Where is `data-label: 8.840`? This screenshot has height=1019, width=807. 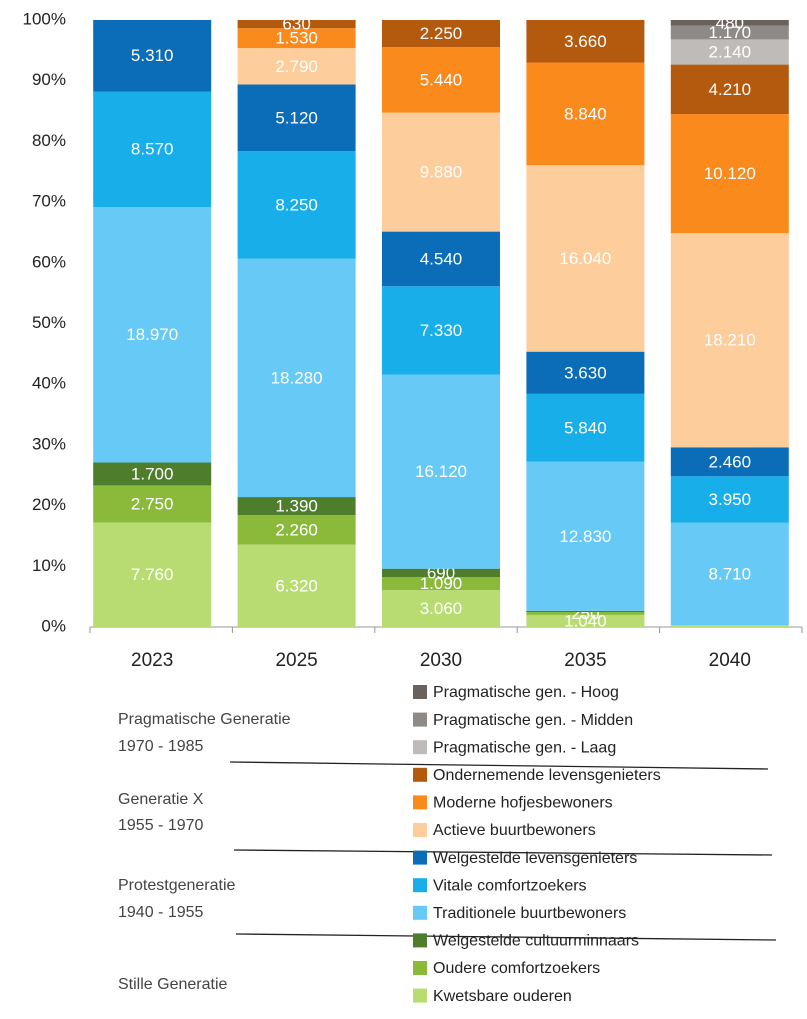 data-label: 8.840 is located at coordinates (585, 113).